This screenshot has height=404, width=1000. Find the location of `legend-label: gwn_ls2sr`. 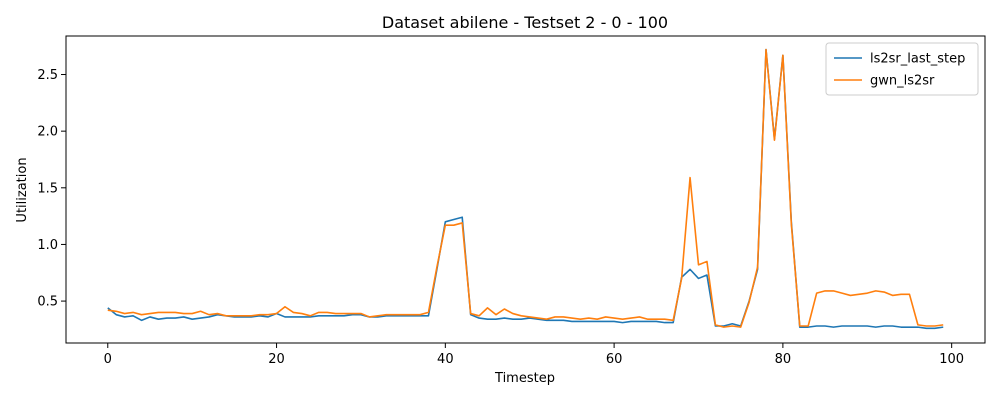

legend-label: gwn_ls2sr is located at coordinates (902, 81).